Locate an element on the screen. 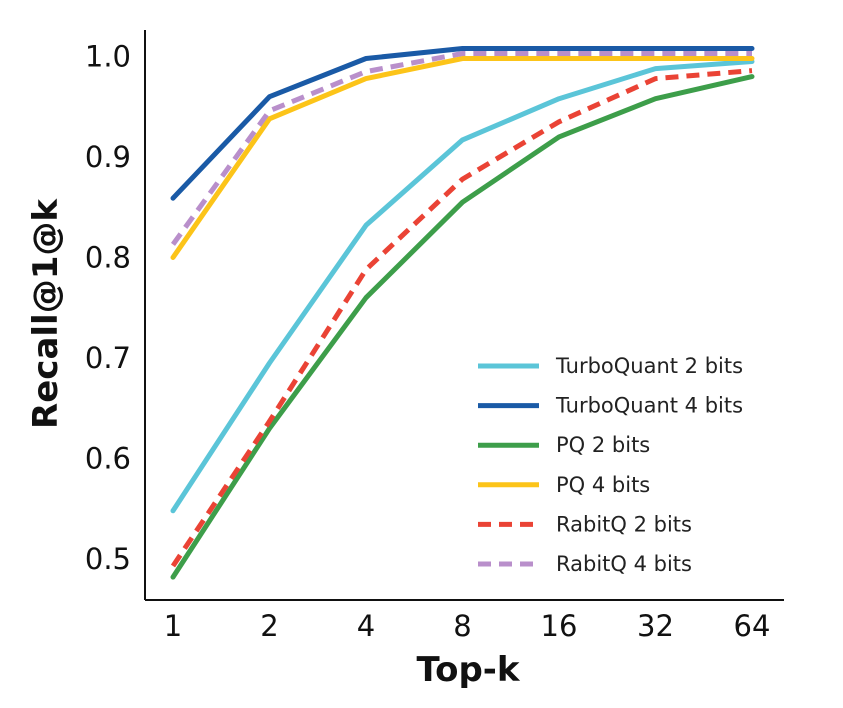 Image resolution: width=843 pixels, height=708 pixels. legend-label-pq-4-bits: PQ 4 bits is located at coordinates (603, 485).